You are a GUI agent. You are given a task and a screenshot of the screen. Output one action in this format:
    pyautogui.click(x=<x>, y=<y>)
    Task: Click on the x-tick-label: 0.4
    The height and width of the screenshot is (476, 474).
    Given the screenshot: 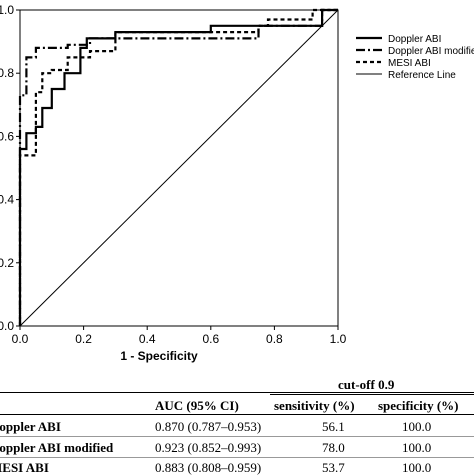 What is the action you would take?
    pyautogui.click(x=147, y=339)
    